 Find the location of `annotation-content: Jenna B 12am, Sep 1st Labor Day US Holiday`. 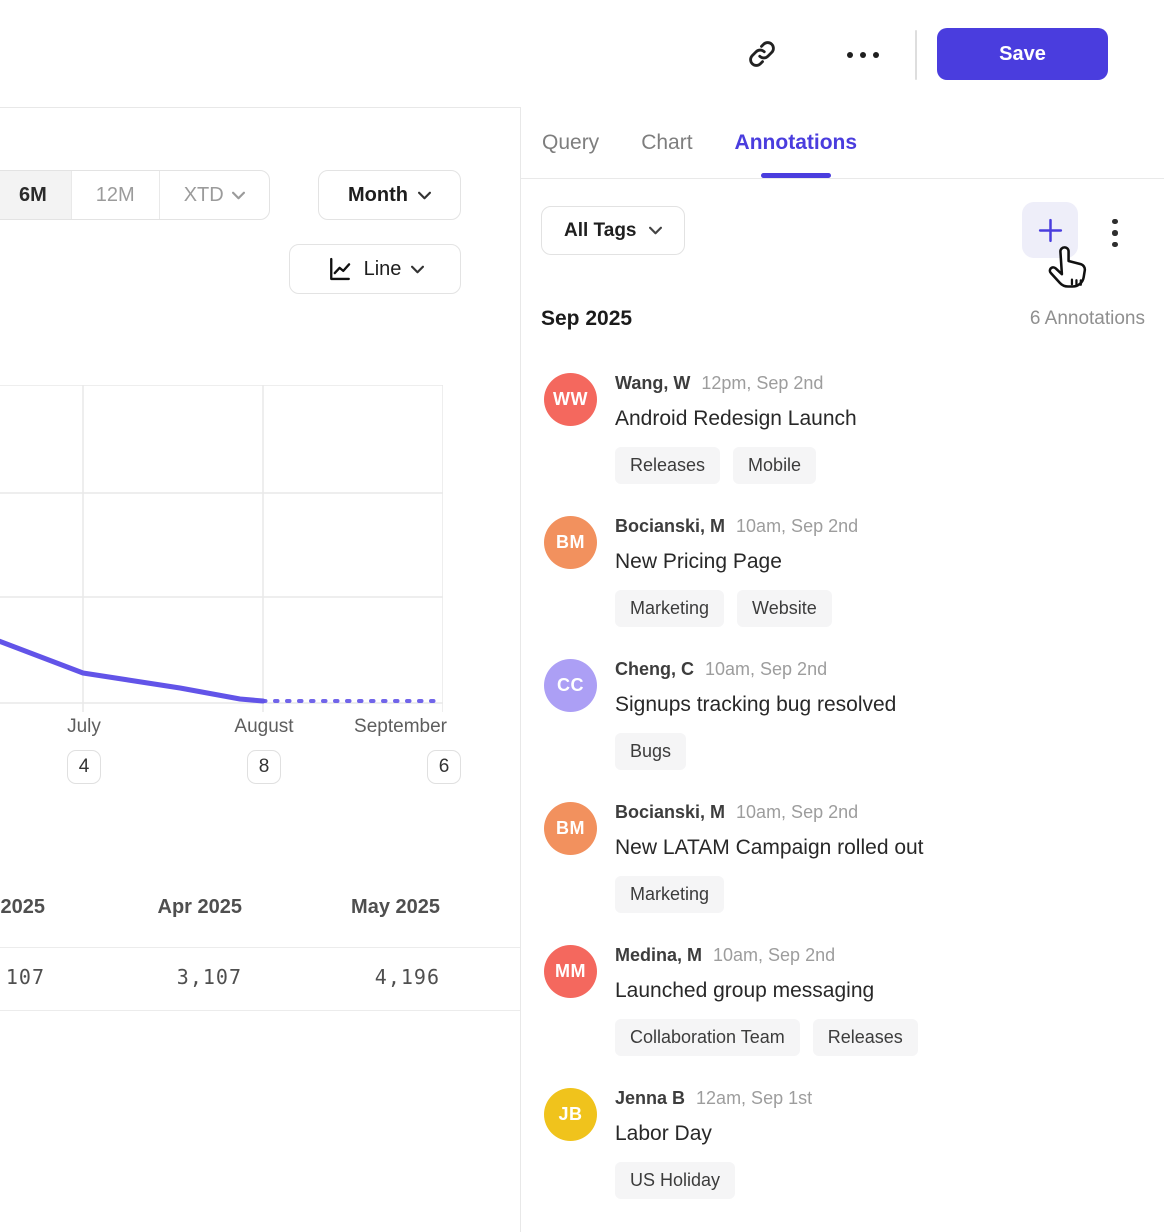

annotation-content: Jenna B 12am, Sep 1st Labor Day US Holiday is located at coordinates (713, 1143).